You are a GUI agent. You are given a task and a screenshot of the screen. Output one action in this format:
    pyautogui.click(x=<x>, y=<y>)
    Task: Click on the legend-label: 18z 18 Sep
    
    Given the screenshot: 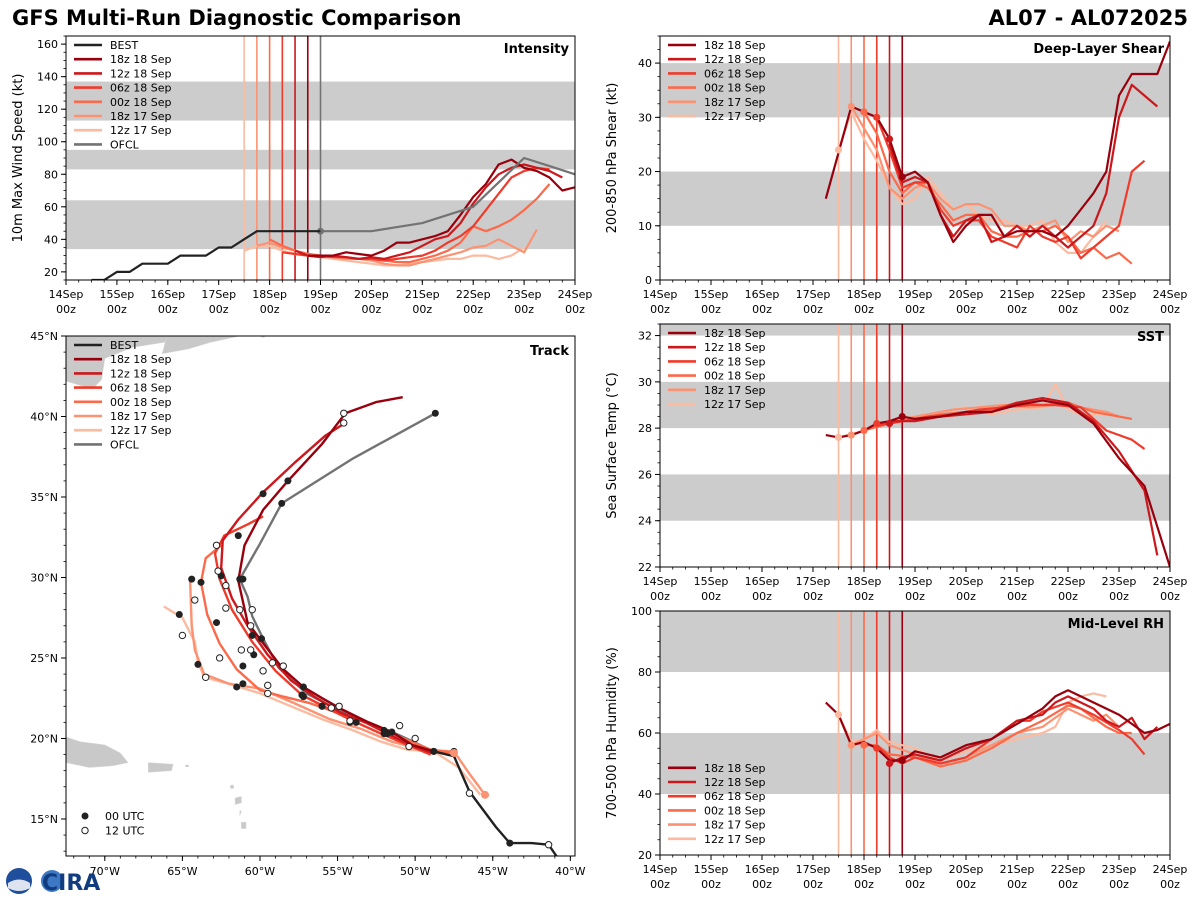 What is the action you would take?
    pyautogui.click(x=141, y=59)
    